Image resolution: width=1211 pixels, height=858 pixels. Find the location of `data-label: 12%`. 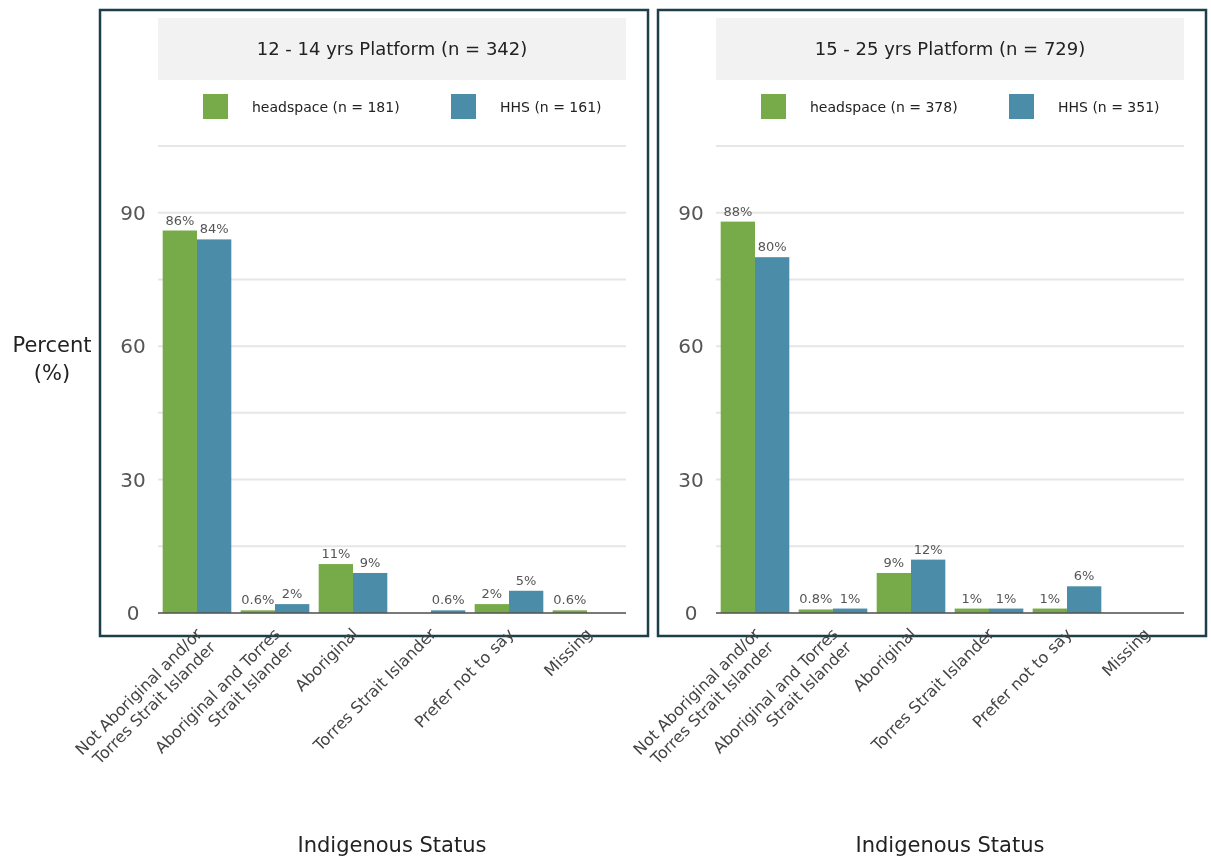

data-label: 12% is located at coordinates (928, 549).